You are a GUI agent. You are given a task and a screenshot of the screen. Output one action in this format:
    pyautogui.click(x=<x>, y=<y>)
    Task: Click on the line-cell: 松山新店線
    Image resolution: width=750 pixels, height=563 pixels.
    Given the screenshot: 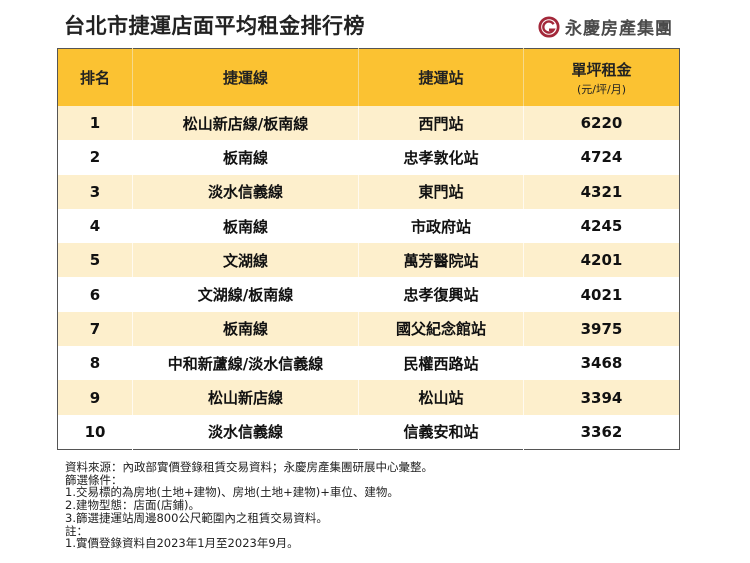 What is the action you would take?
    pyautogui.click(x=245, y=397)
    